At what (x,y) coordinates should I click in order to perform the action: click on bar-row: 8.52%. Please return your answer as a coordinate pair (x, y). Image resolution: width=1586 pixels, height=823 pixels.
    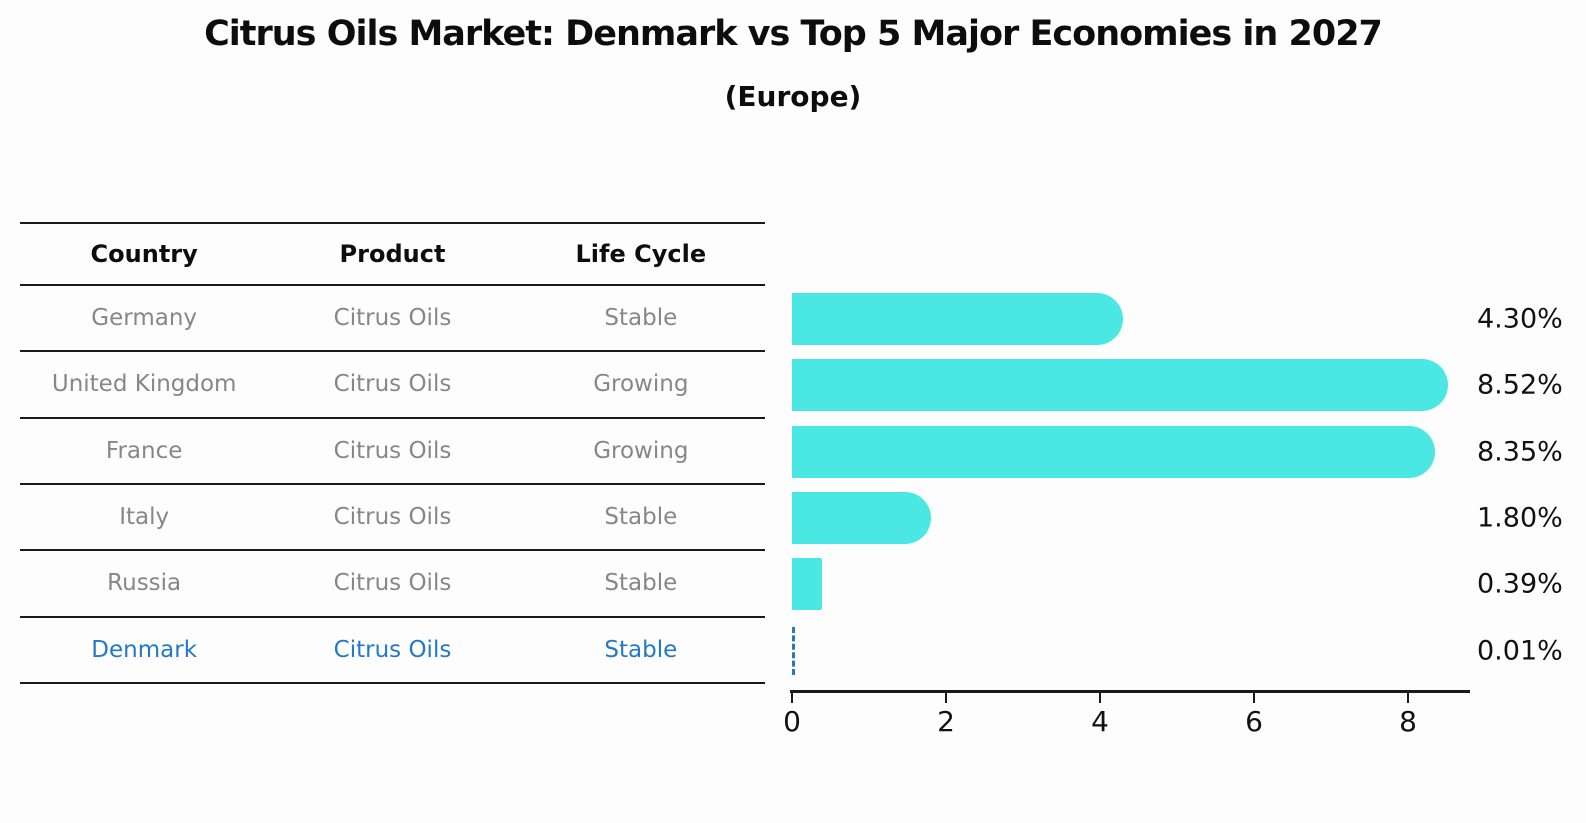
    Looking at the image, I should click on (1189, 385).